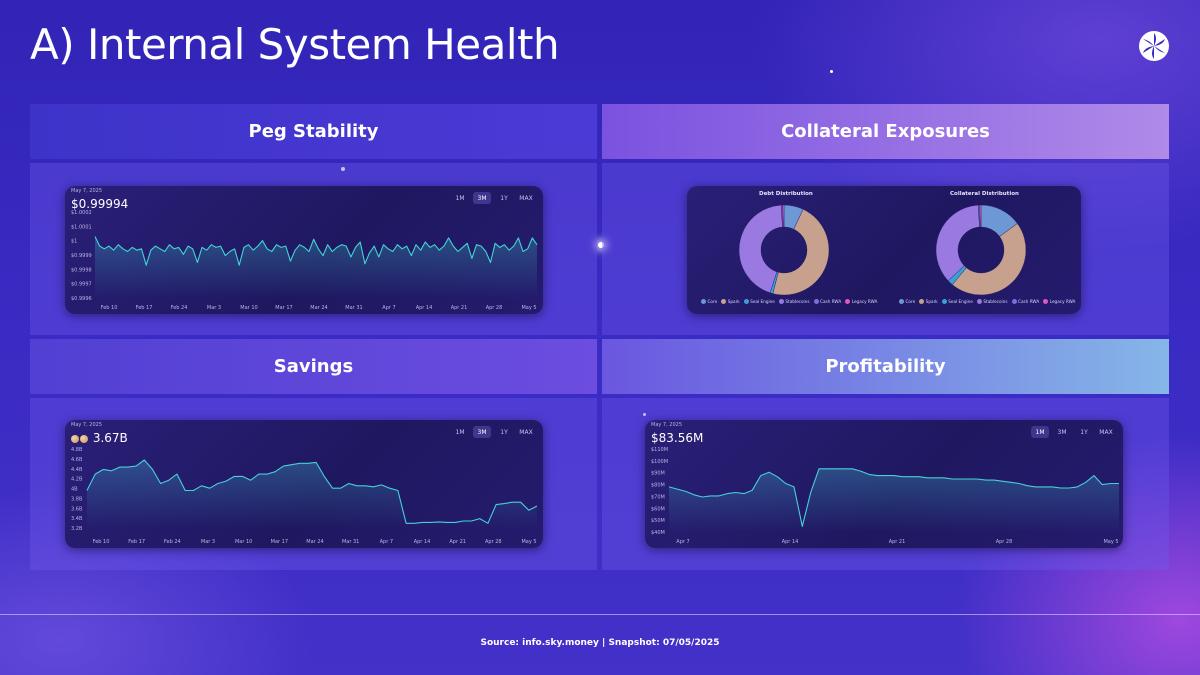  What do you see at coordinates (677, 438) in the screenshot?
I see `chart-current-value: $83.56M` at bounding box center [677, 438].